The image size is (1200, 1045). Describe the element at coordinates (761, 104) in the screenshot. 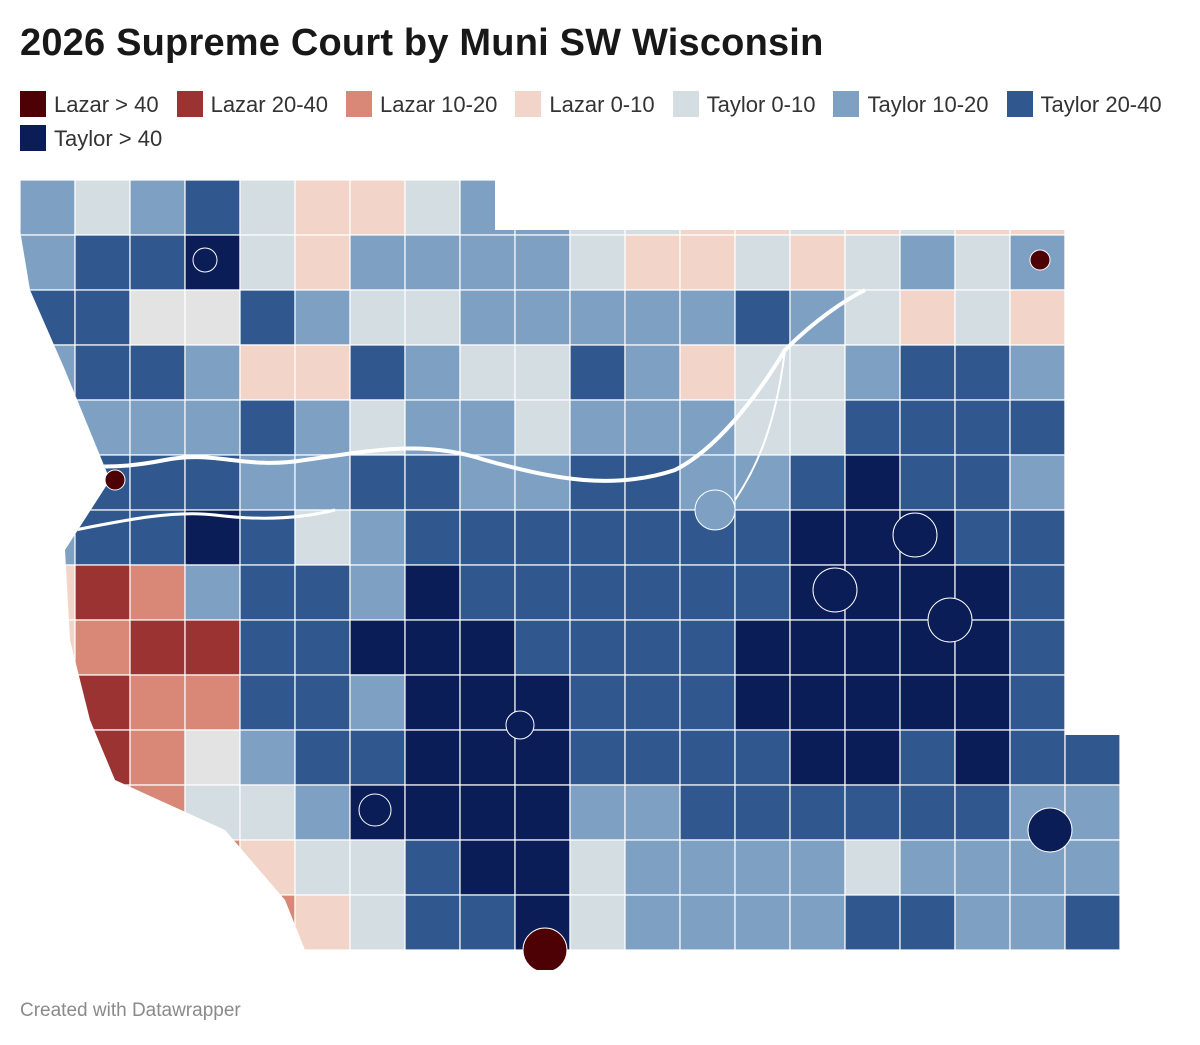

I see `legend-label: Taylor 0-10` at that location.